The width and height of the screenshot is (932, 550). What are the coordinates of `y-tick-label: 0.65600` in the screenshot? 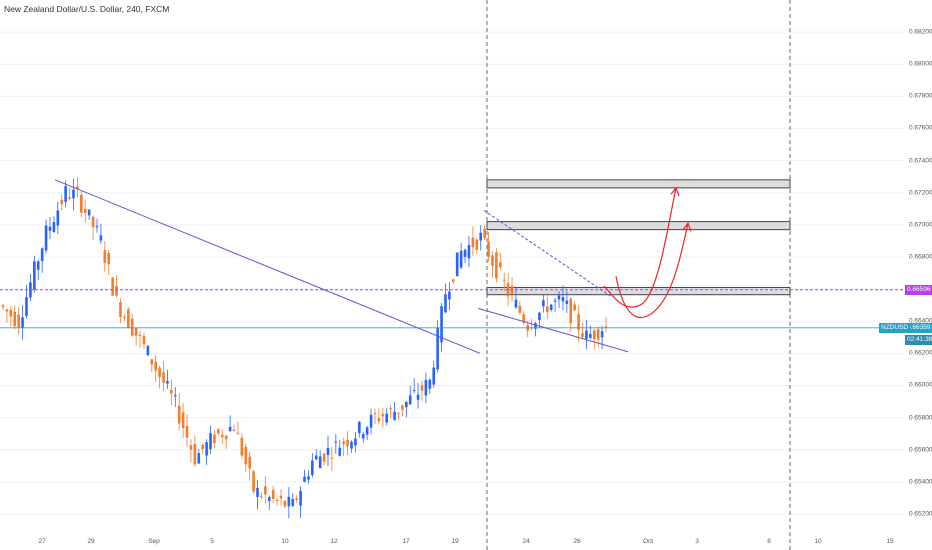 It's located at (920, 450).